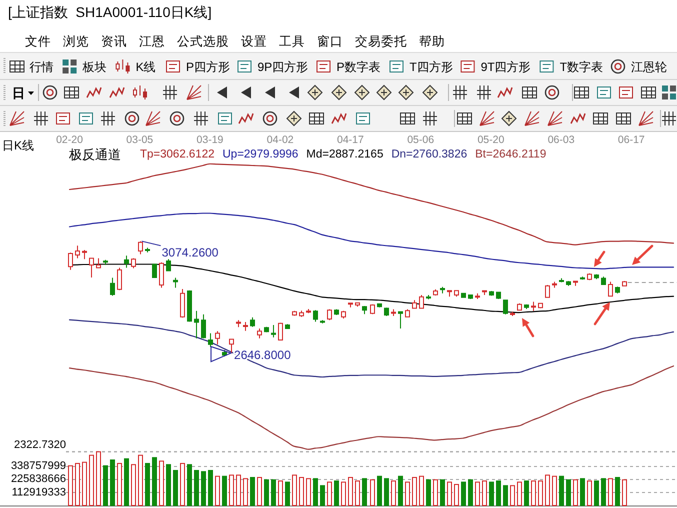  What do you see at coordinates (350, 140) in the screenshot?
I see `x-tick-label: 04-17` at bounding box center [350, 140].